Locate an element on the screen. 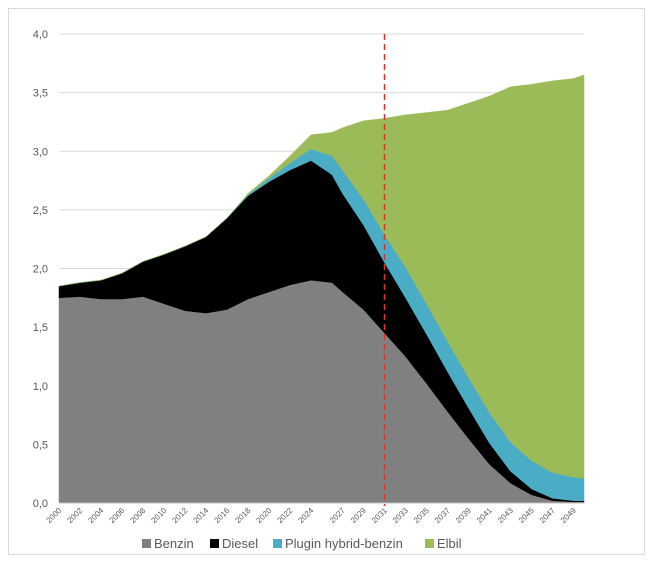 The image size is (651, 561). legend-label: Diesel is located at coordinates (240, 543).